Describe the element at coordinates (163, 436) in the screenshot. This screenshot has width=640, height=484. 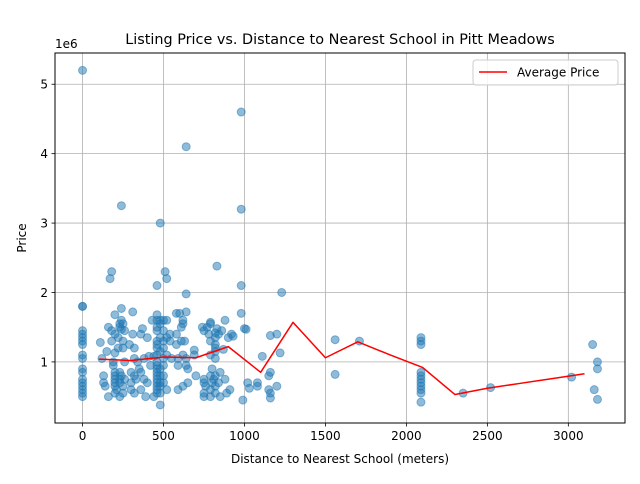
I see `x-tick-label: 500` at that location.